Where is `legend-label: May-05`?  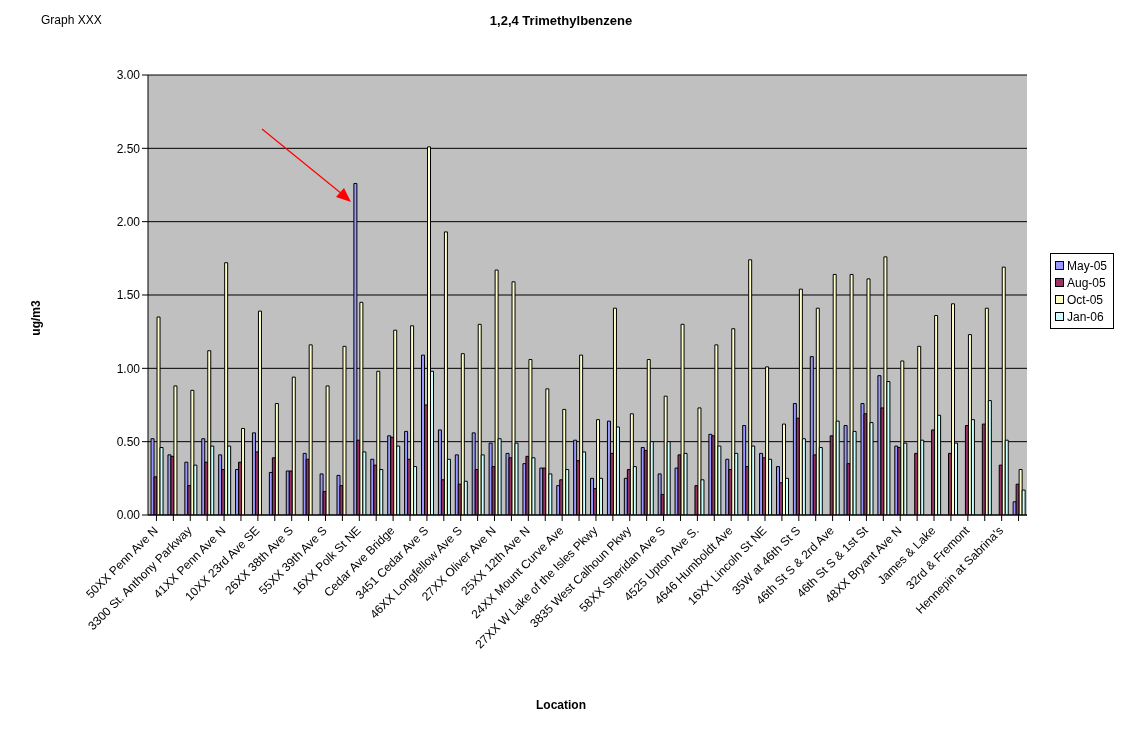
legend-label: May-05 is located at coordinates (1086, 265).